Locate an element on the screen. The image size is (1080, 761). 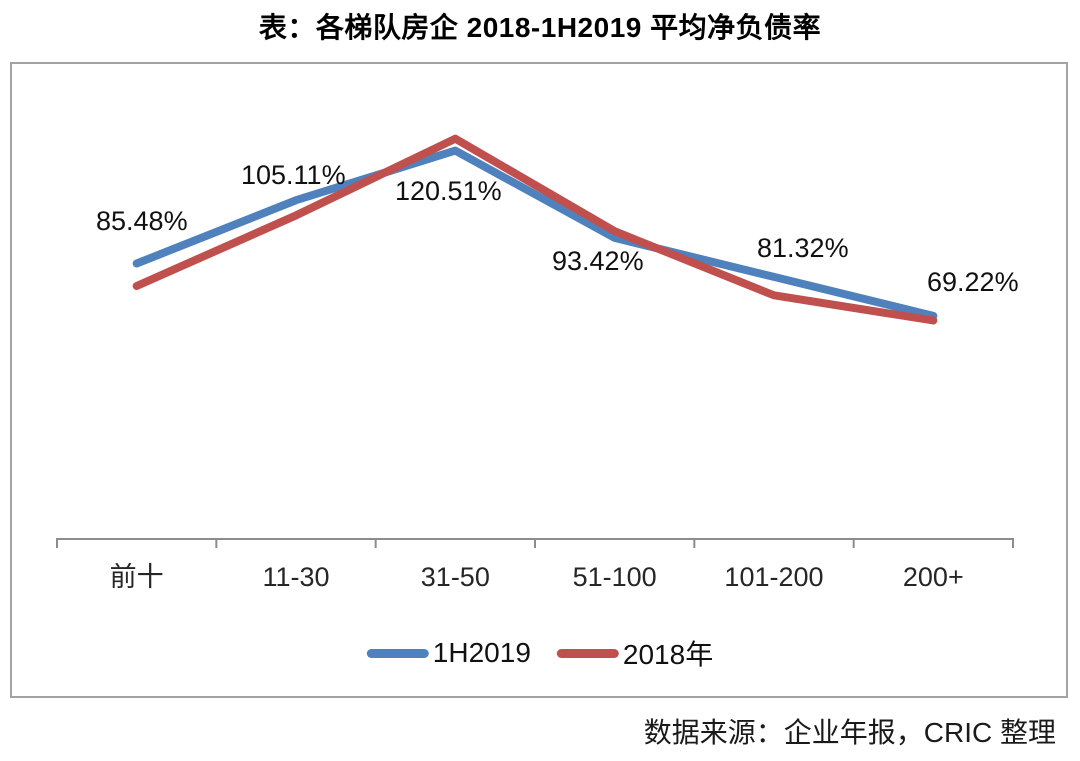
legend-label-1h2019: 1H2019 is located at coordinates (481, 652).